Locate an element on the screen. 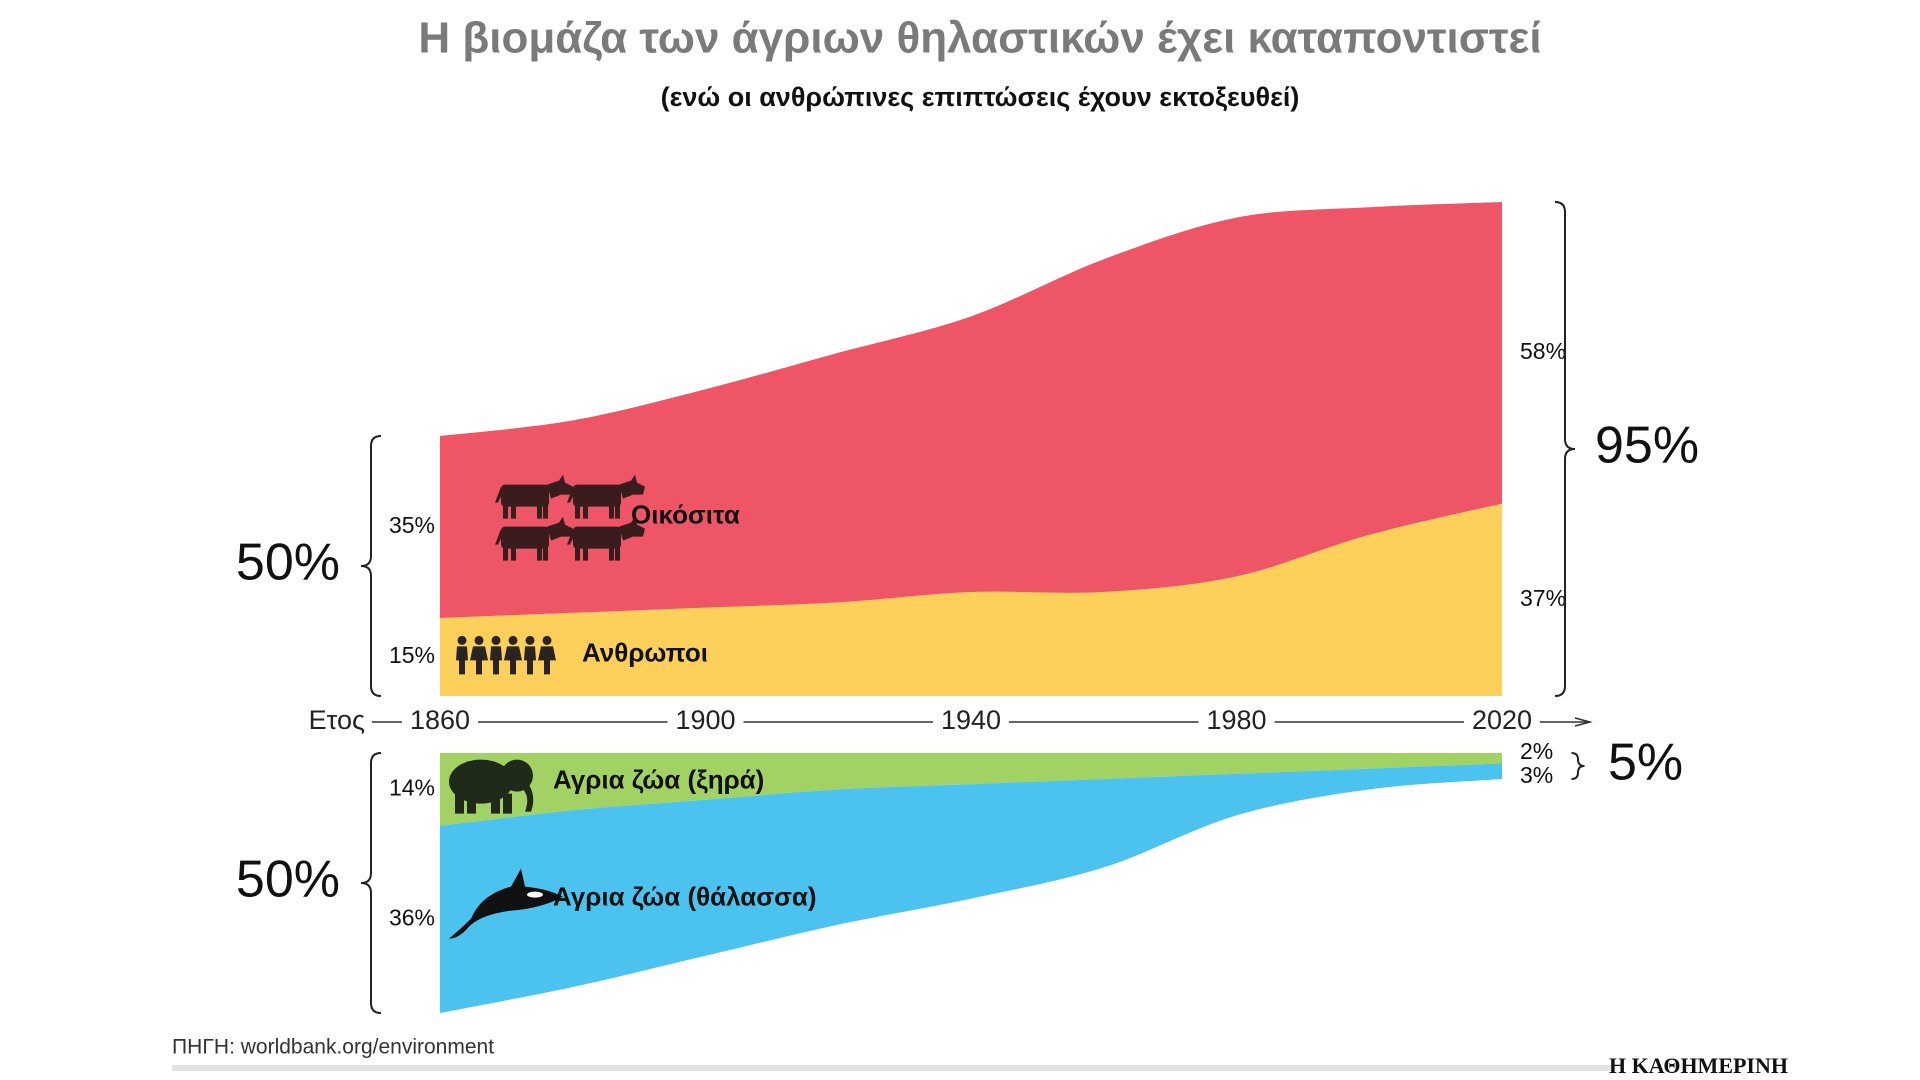  x-tick-label: 1940 is located at coordinates (971, 720).